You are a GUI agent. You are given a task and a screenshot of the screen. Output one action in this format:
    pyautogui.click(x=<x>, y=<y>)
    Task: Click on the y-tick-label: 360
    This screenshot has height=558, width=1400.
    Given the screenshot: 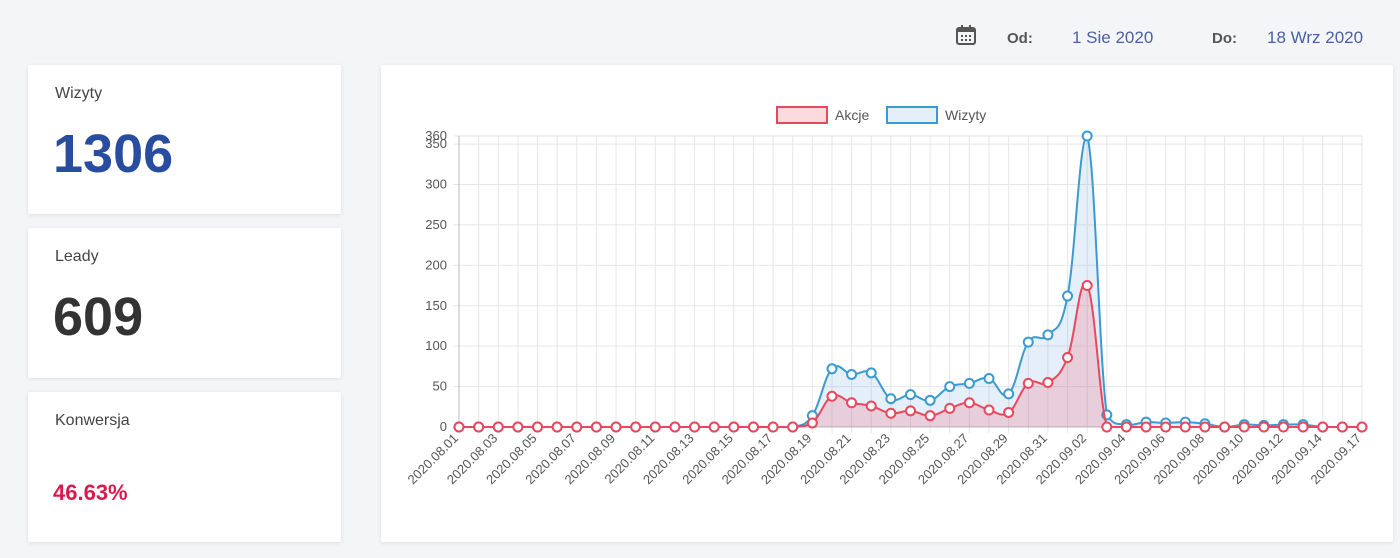 What is the action you would take?
    pyautogui.click(x=436, y=135)
    